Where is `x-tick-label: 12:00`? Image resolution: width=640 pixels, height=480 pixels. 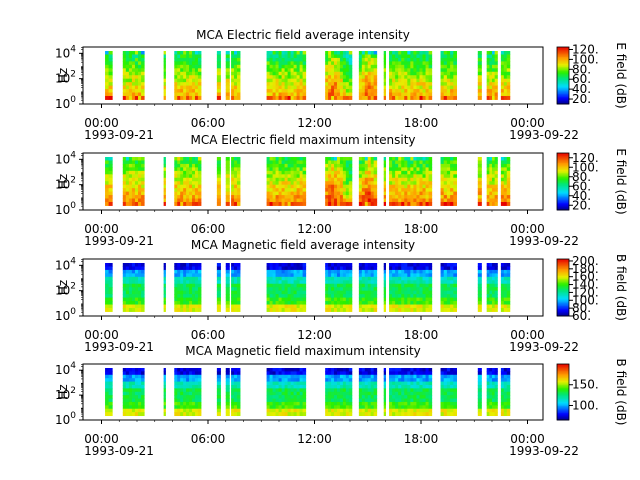 x-tick-label: 12:00 is located at coordinates (314, 229).